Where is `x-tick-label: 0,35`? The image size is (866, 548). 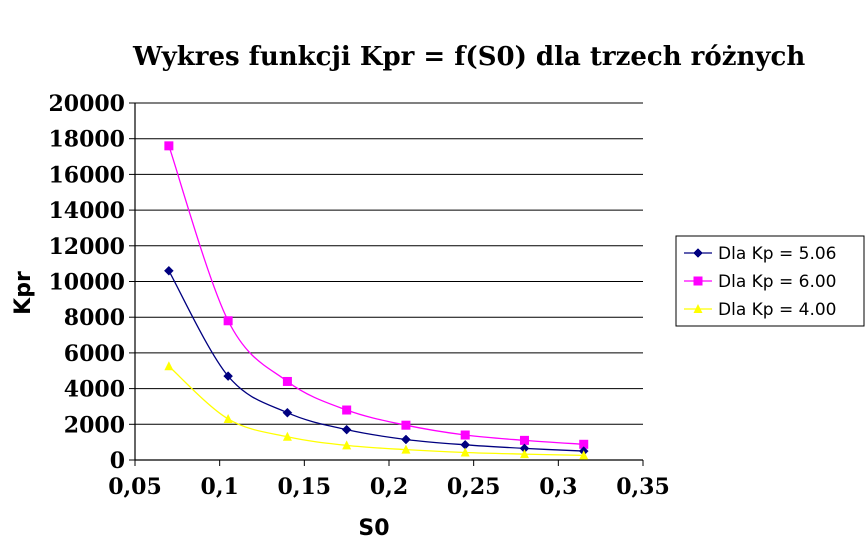
x-tick-label: 0,35 is located at coordinates (643, 487).